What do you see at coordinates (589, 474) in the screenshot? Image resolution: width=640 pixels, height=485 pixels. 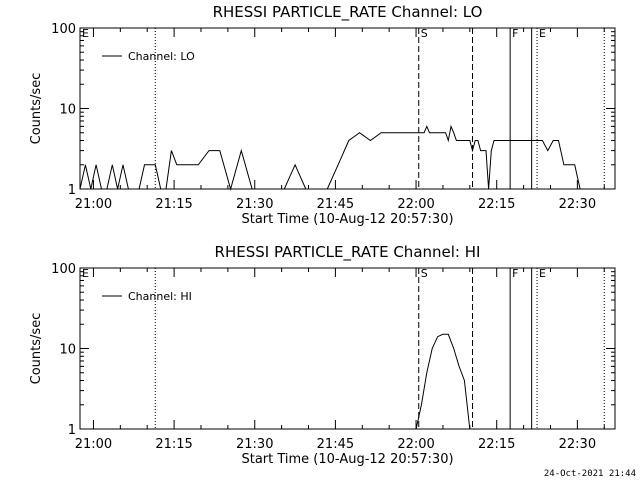 I see `footer-timestamp: 24-Oct-2021 21:44` at bounding box center [589, 474].